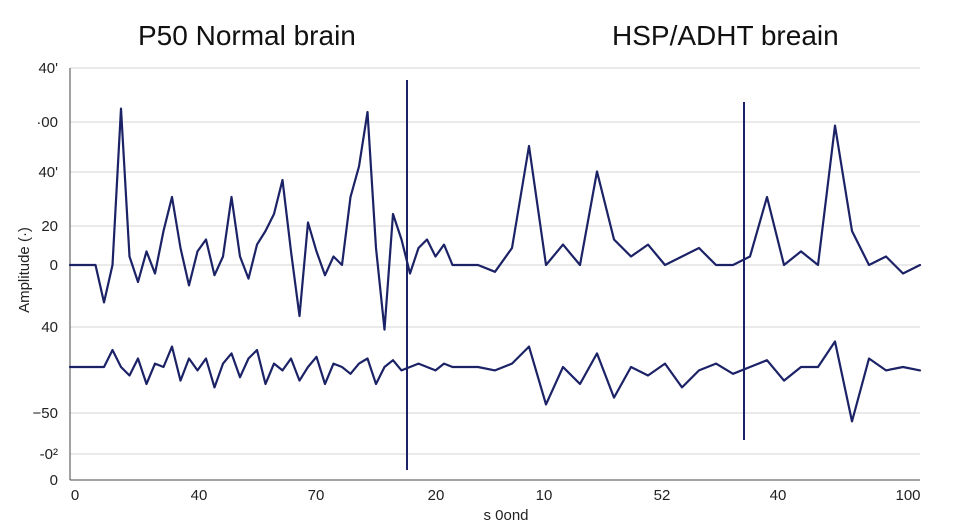 Image resolution: width=960 pixels, height=528 pixels. What do you see at coordinates (49, 327) in the screenshot?
I see `y-tick-label: 40` at bounding box center [49, 327].